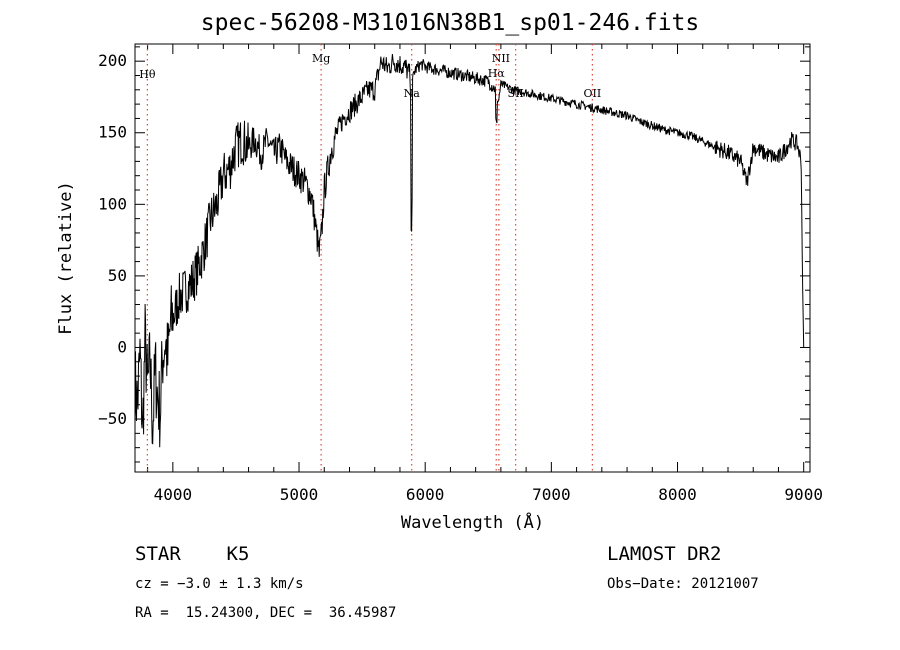 The image size is (900, 650). I want to click on spectral-line-label: OII, so click(593, 93).